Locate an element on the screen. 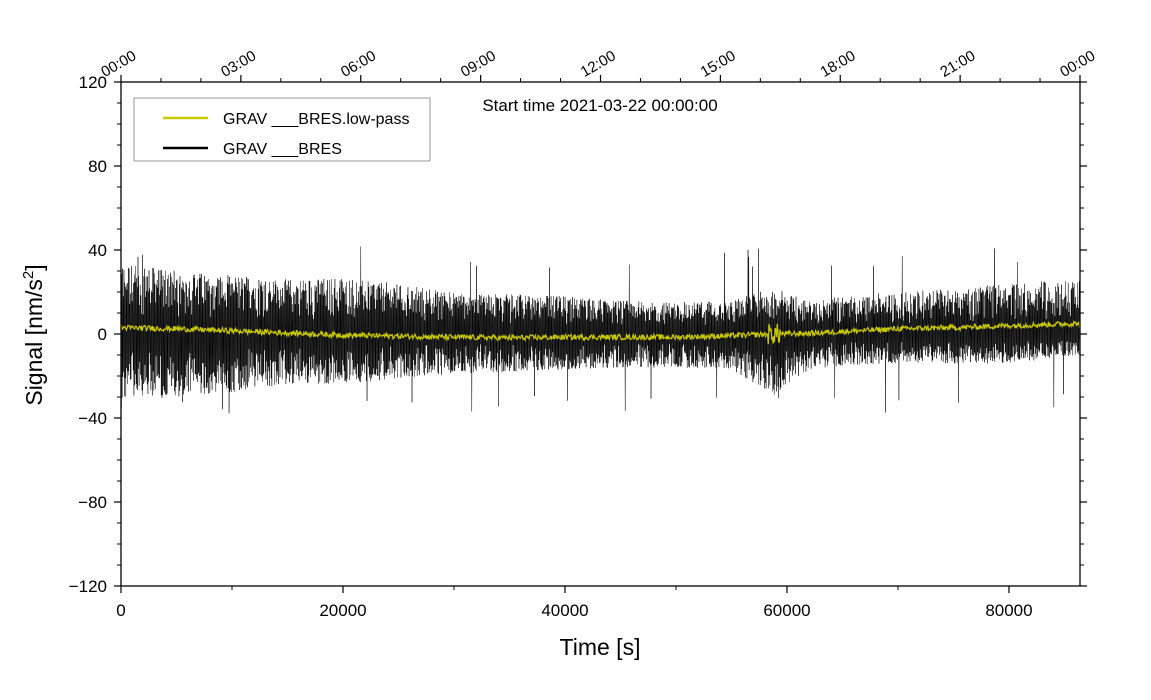 The width and height of the screenshot is (1151, 700). series-line-lowpass is located at coordinates (600, 332).